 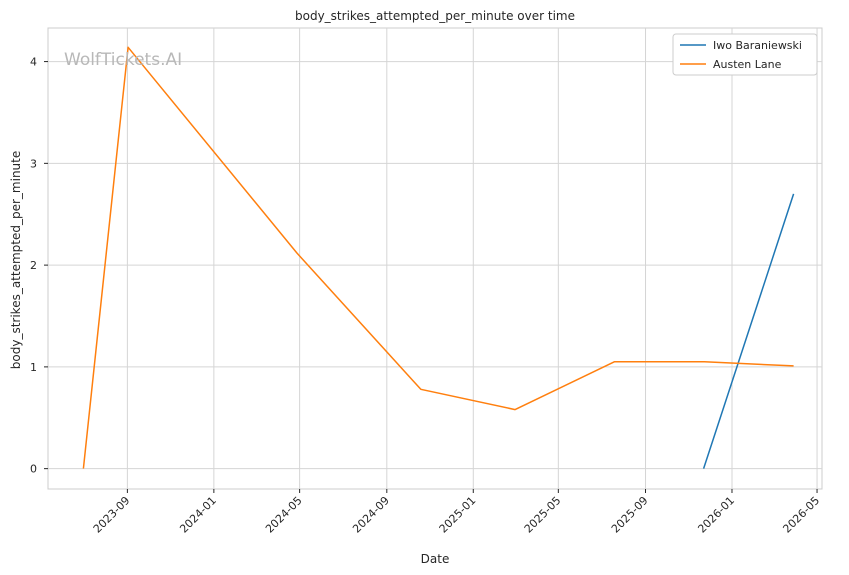 I want to click on legend-box, so click(x=745, y=54).